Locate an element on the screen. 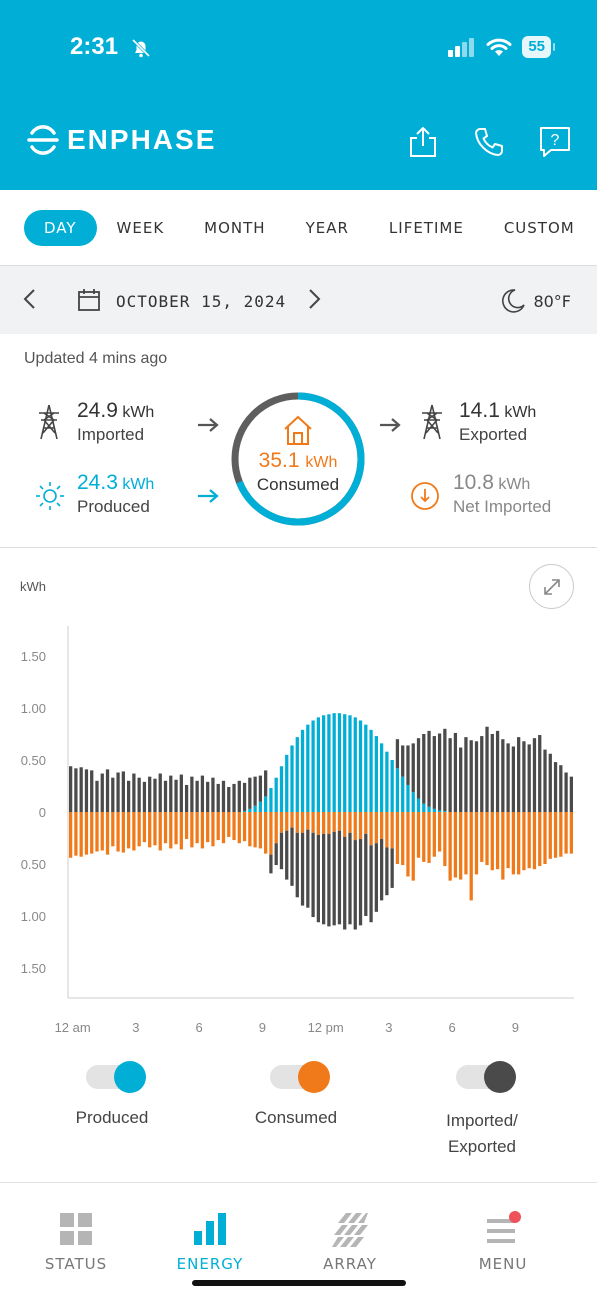 This screenshot has height=1300, width=597. power-tower-icon is located at coordinates (49, 422).